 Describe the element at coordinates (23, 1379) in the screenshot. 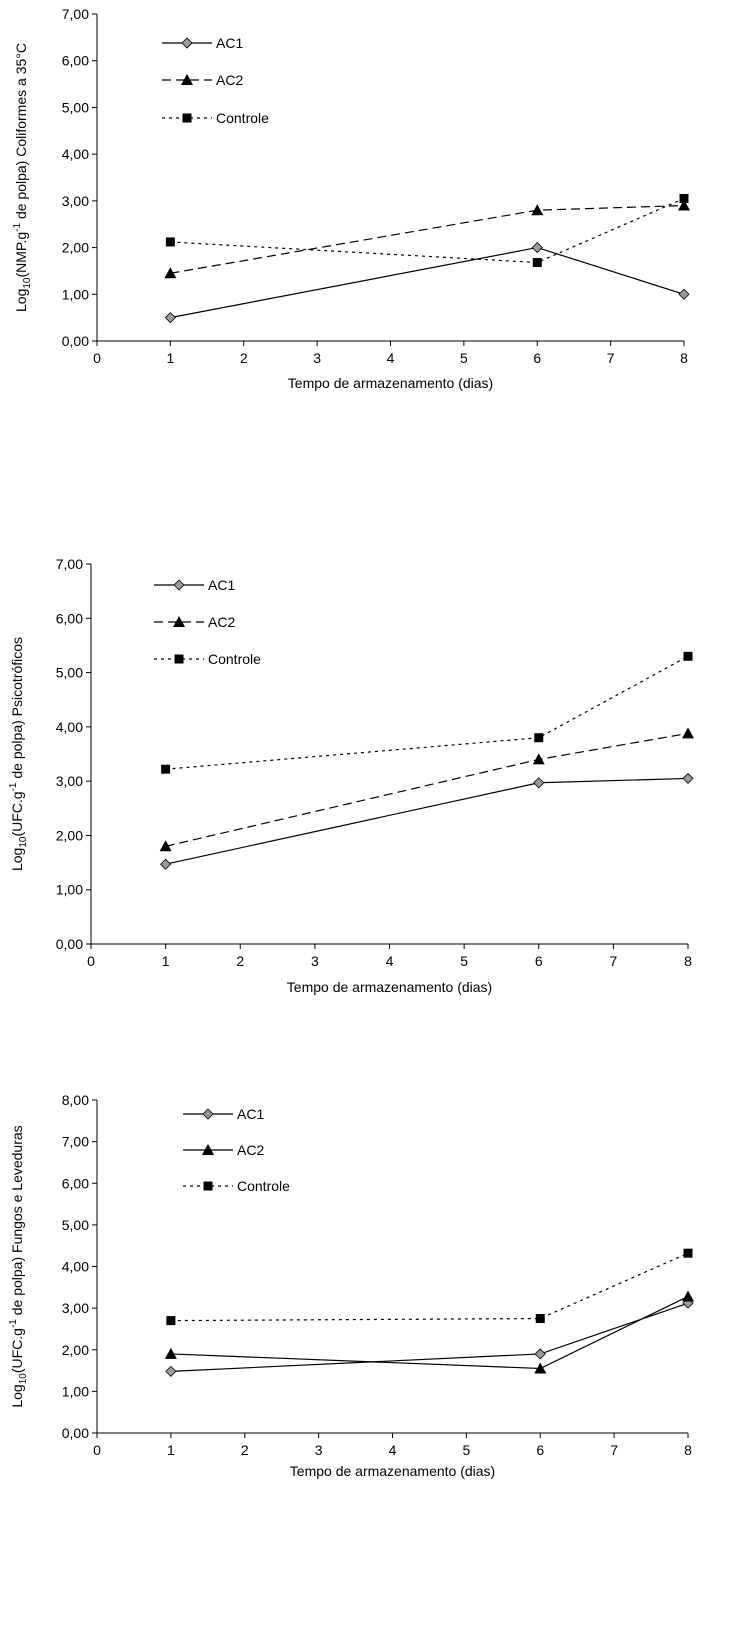

I see `y-axis-label-part: 10` at that location.